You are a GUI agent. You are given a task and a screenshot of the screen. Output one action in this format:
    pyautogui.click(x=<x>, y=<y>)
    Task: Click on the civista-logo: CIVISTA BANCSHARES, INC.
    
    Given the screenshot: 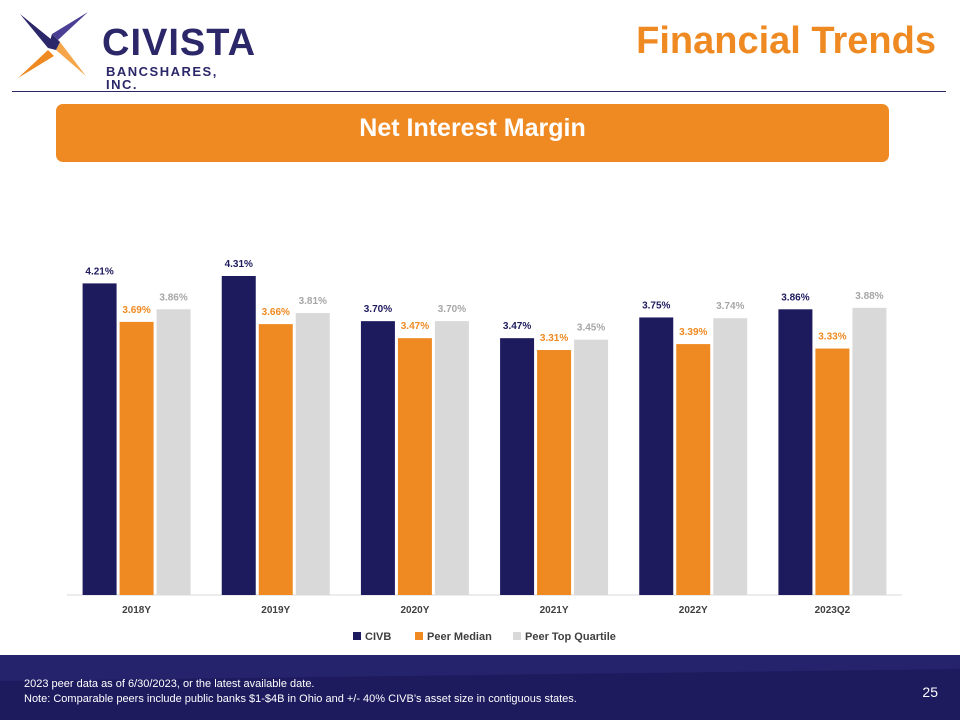 What is the action you would take?
    pyautogui.click(x=135, y=50)
    